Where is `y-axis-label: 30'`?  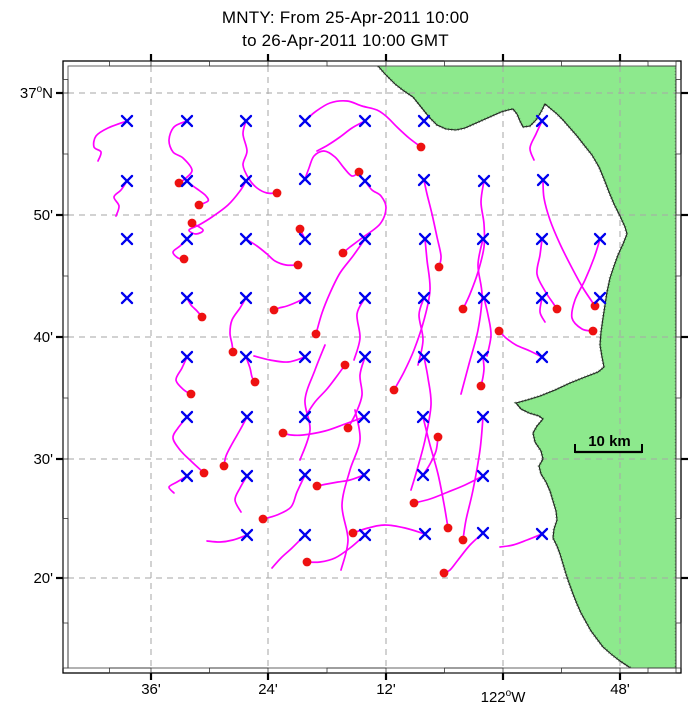 y-axis-label: 30' is located at coordinates (43, 459).